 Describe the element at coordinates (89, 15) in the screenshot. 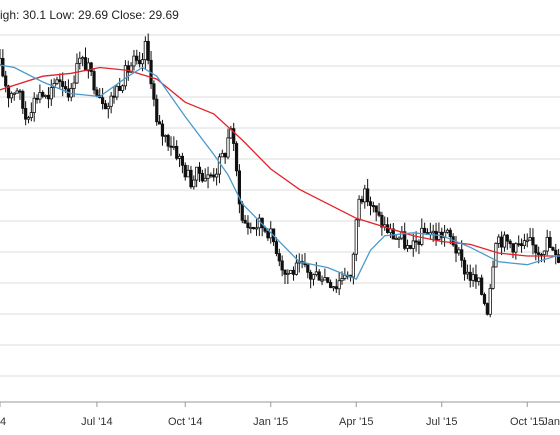

I see `ohlc-readout: igh: 30.1 Low: 29.69 Close: 29.69` at that location.